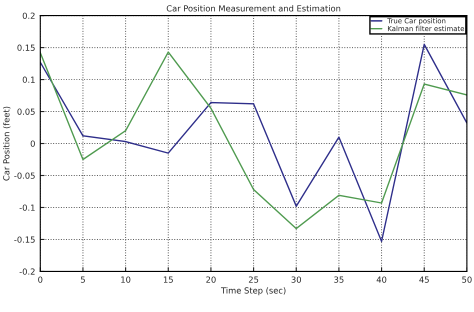  What do you see at coordinates (424, 279) in the screenshot?
I see `x-tick-label: 45` at bounding box center [424, 279].